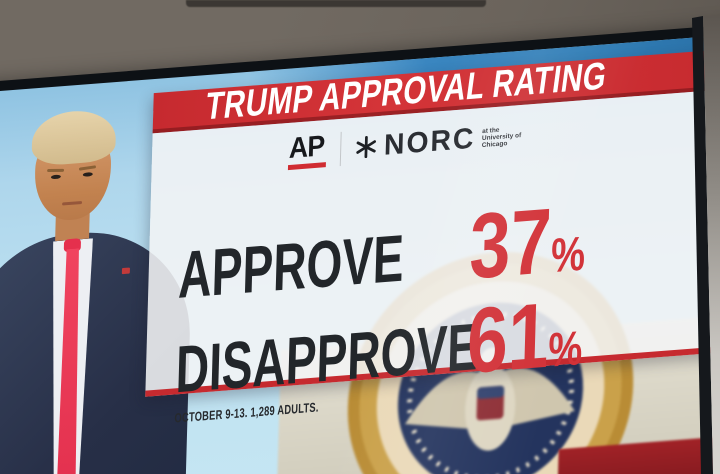  I want to click on ap-logo: AP, so click(306, 150).